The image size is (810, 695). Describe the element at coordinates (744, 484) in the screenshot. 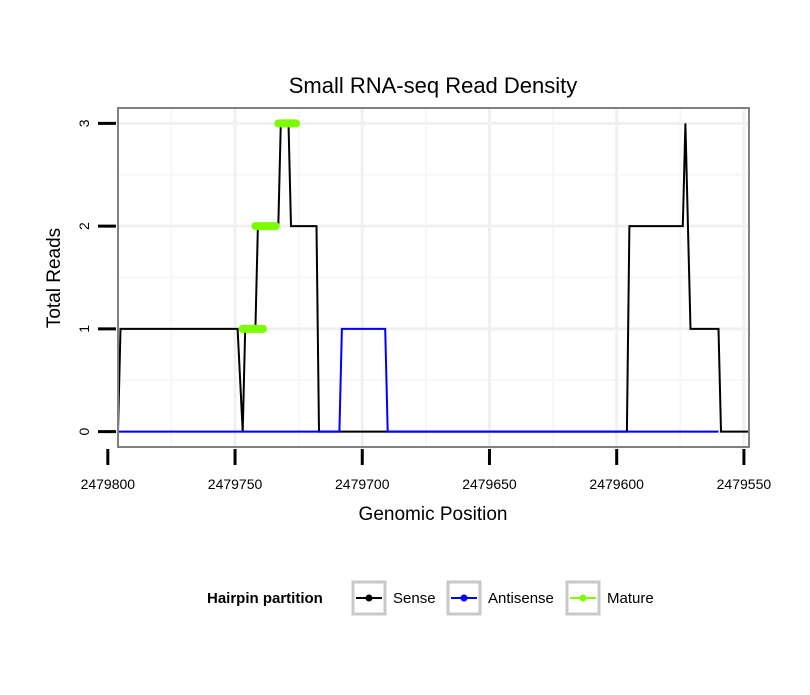

I see `x-tick-label: 2479550` at that location.